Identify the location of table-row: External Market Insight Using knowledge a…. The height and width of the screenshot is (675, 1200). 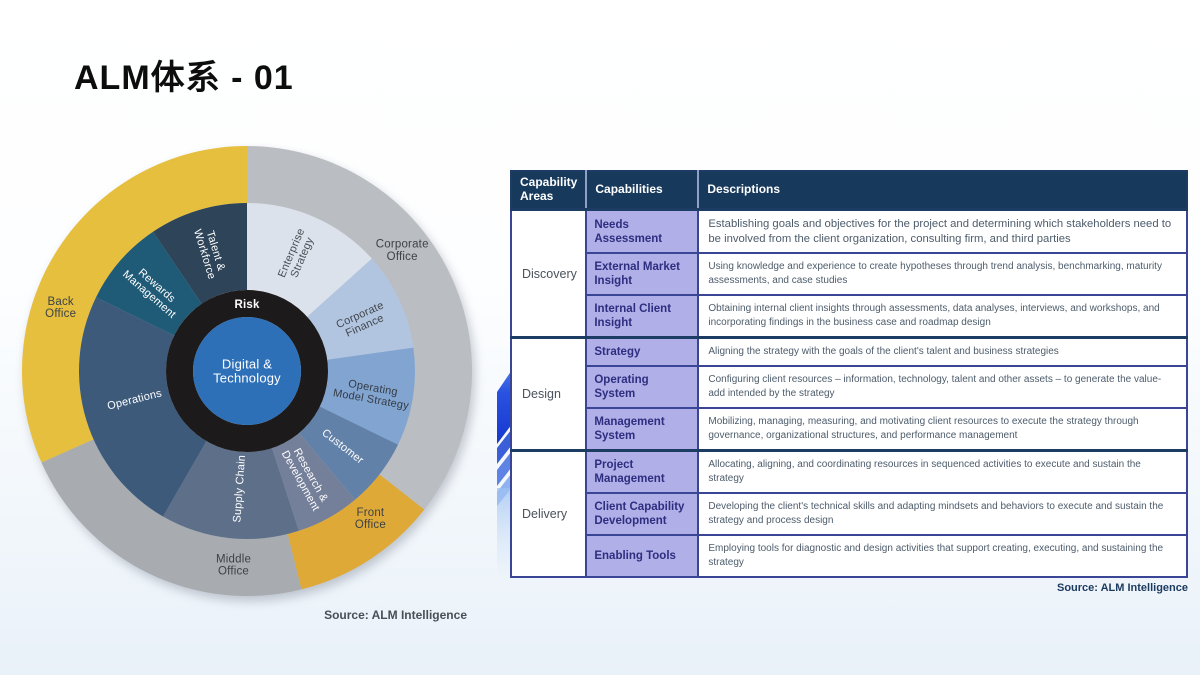
(849, 274).